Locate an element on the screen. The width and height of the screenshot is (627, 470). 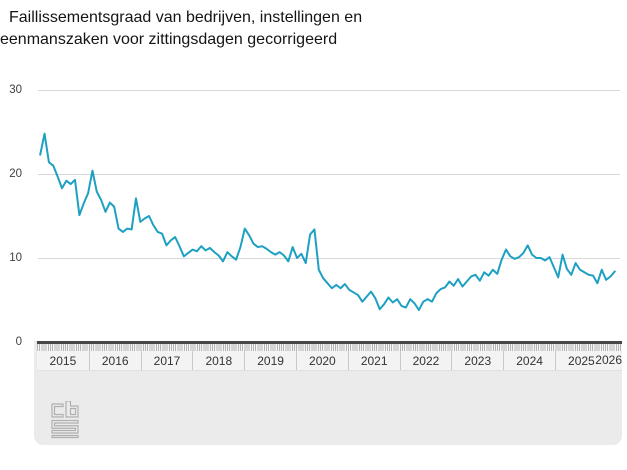
logo-box is located at coordinates (65, 422).